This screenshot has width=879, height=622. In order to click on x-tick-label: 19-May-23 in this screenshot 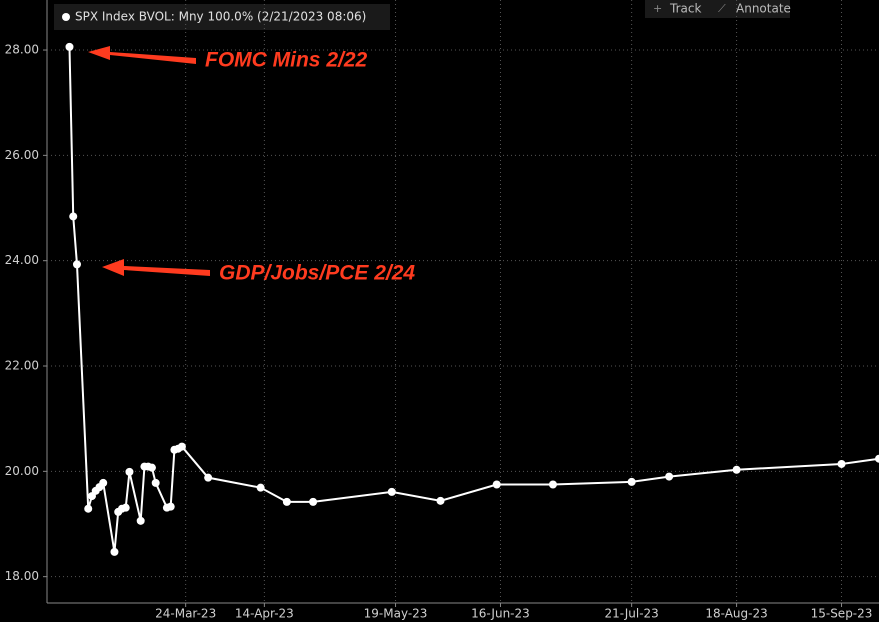, I will do `click(396, 614)`.